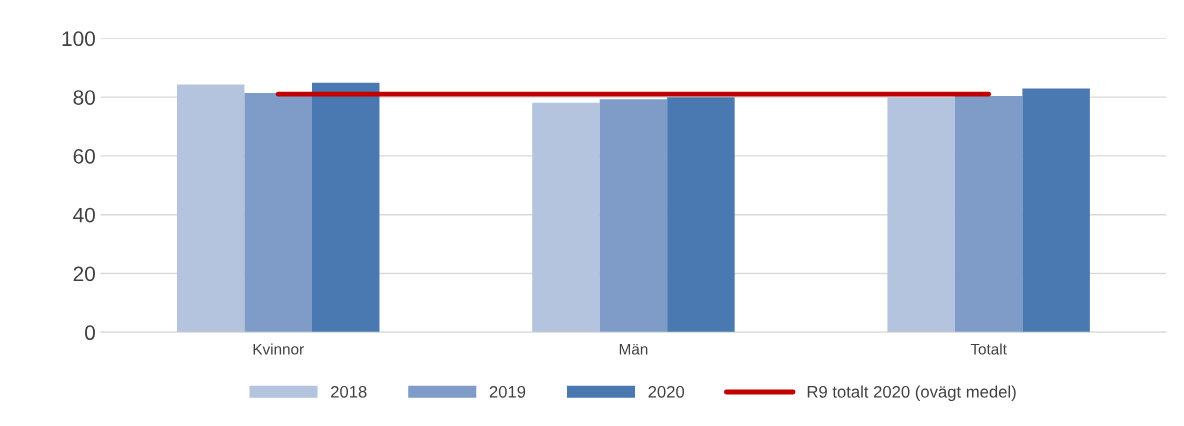  What do you see at coordinates (84, 156) in the screenshot?
I see `y-tick-label: 60` at bounding box center [84, 156].